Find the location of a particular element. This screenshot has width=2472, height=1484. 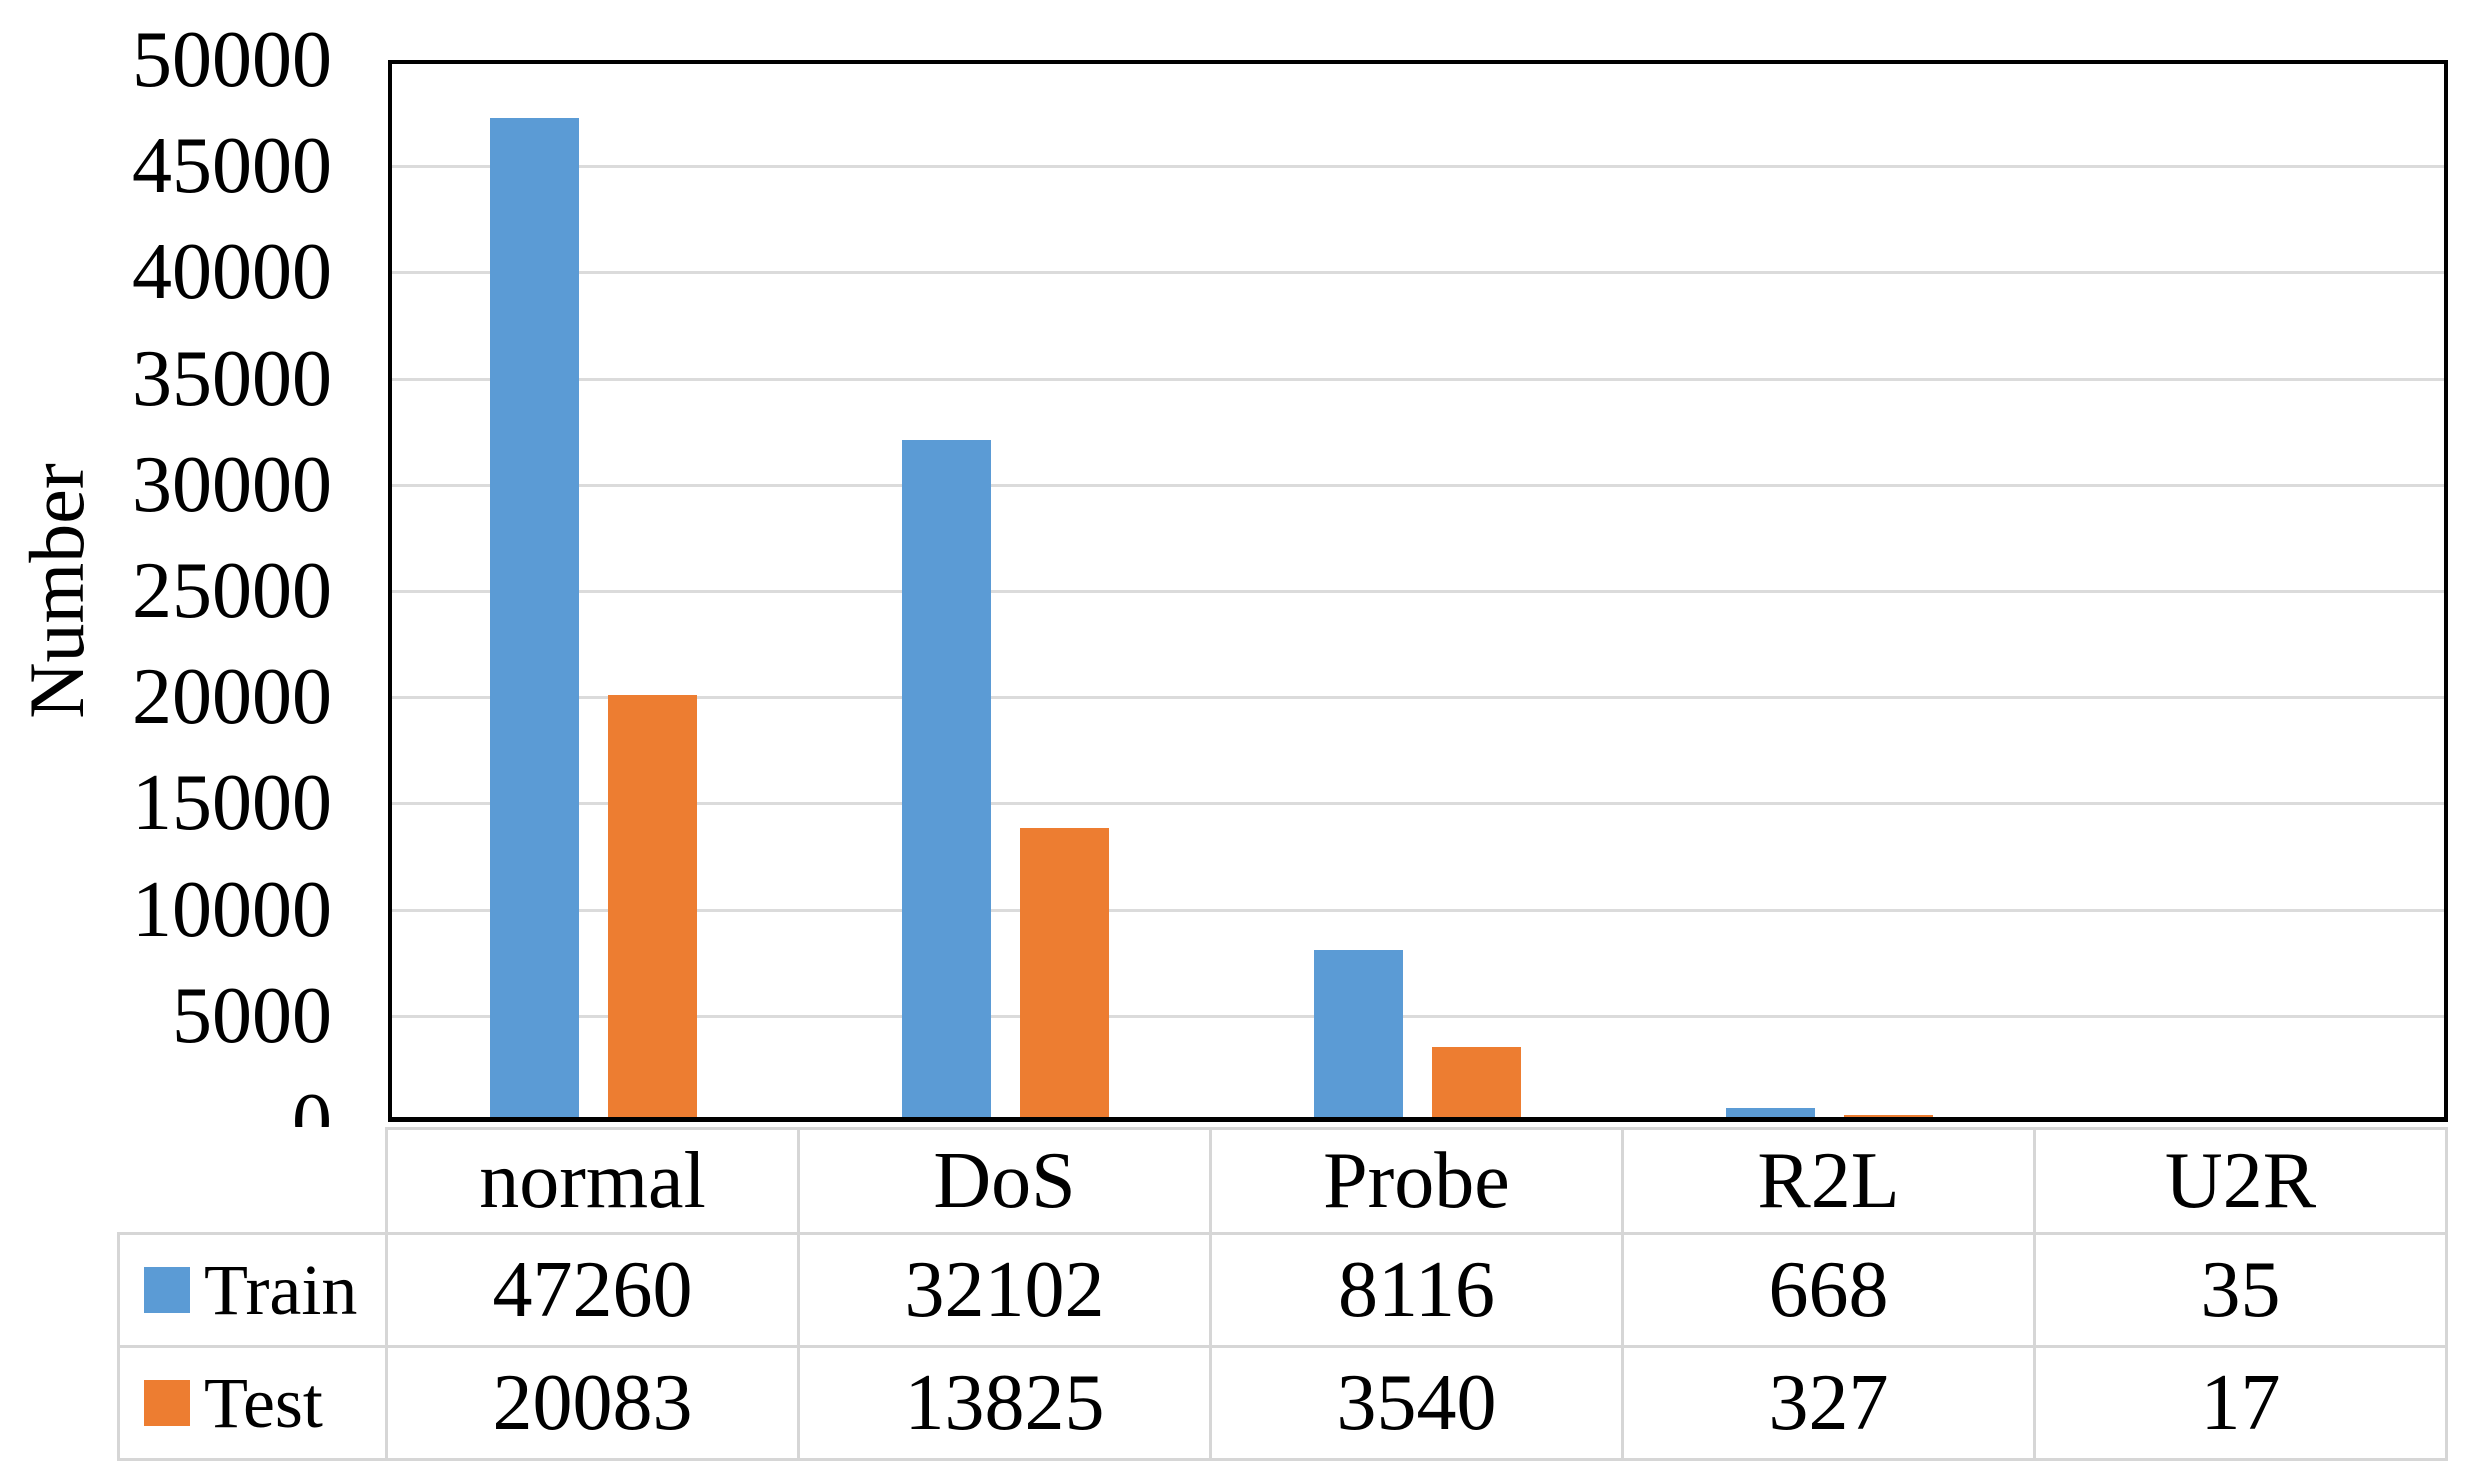

bar-test-dos is located at coordinates (1064, 975).